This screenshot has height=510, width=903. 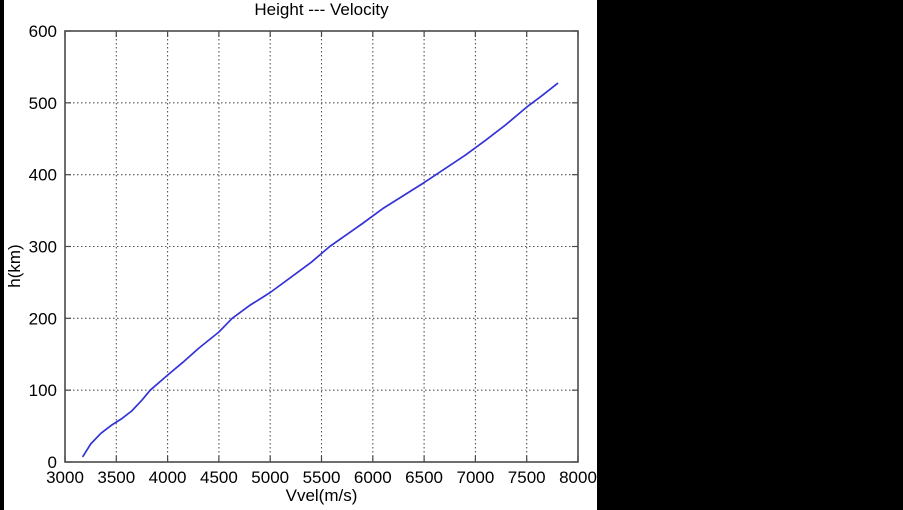 What do you see at coordinates (321, 9) in the screenshot?
I see `chart-title: Height --- Velocity` at bounding box center [321, 9].